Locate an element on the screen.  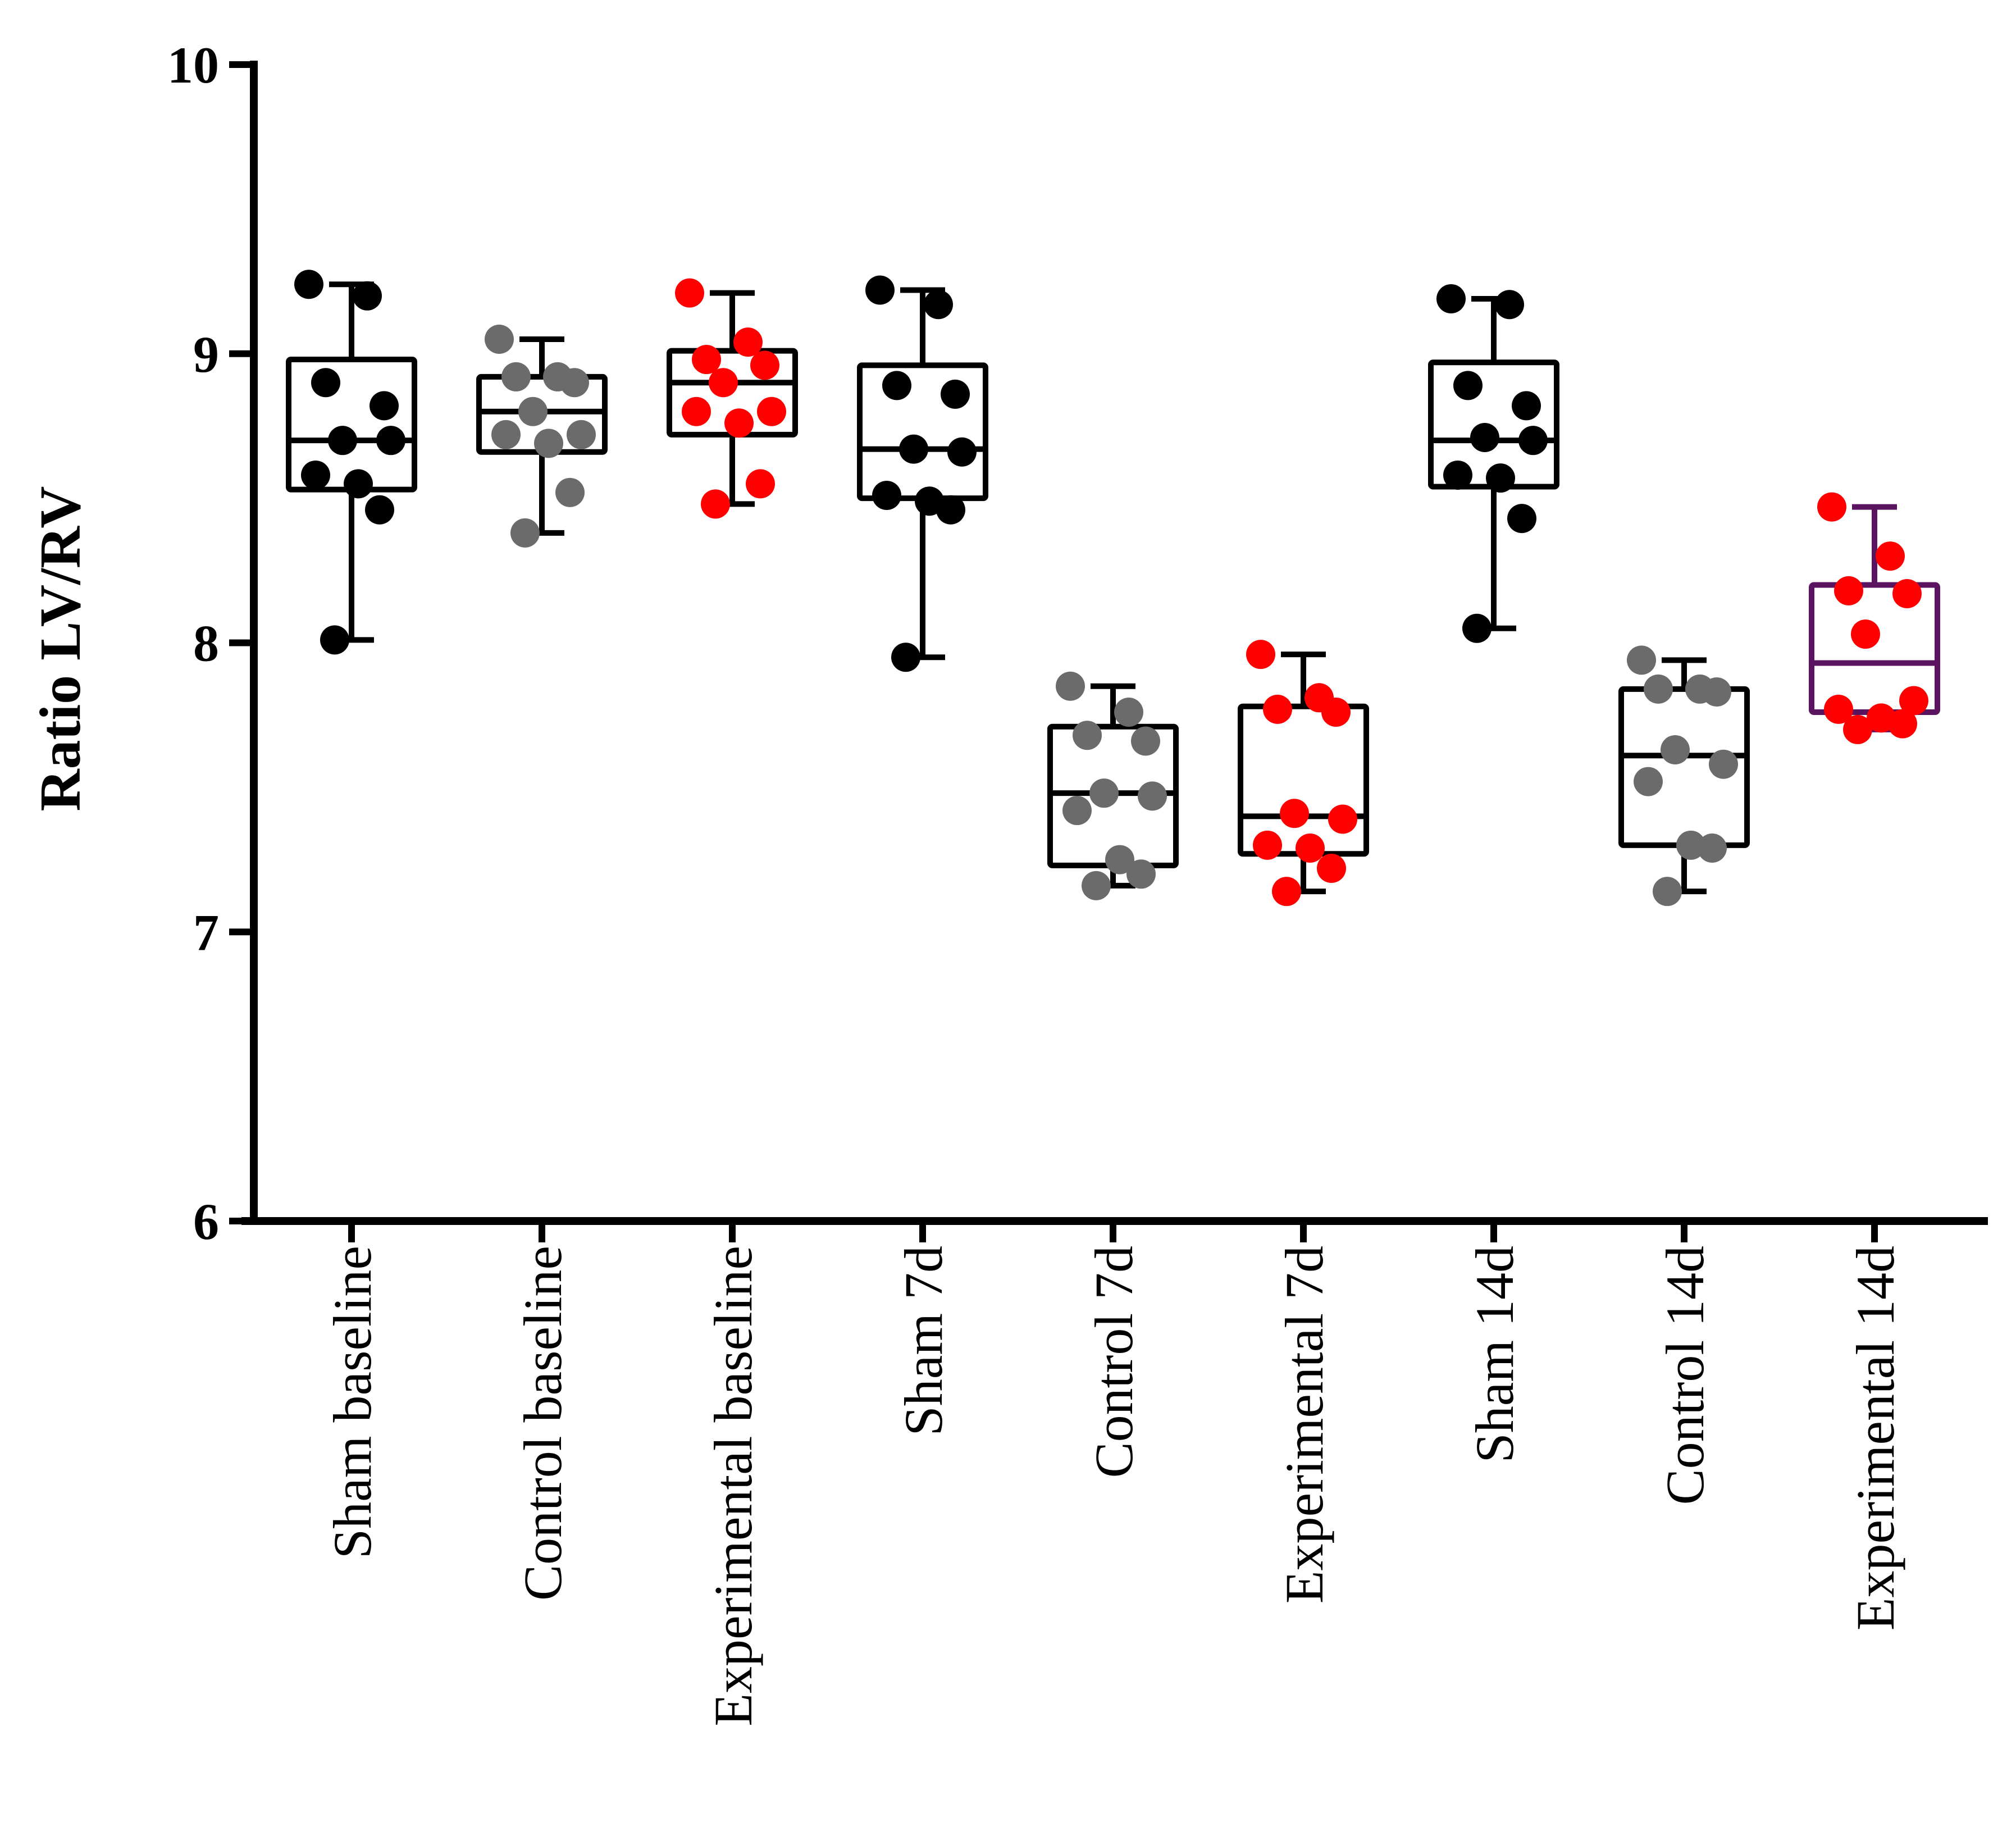
y-axis-title: Ratio LV/RV is located at coordinates (60, 648).